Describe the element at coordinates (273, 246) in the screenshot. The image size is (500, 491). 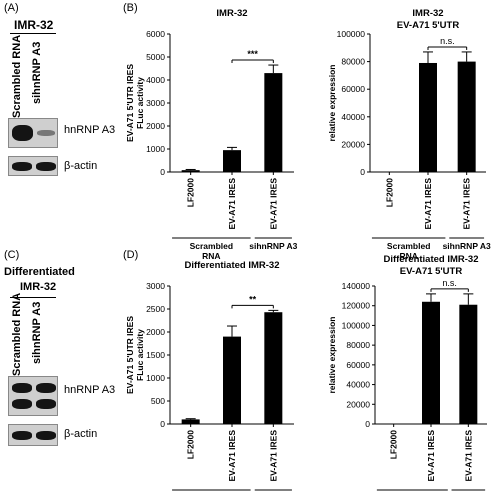
I see `B-left-group-label: sihnRNP A3` at that location.